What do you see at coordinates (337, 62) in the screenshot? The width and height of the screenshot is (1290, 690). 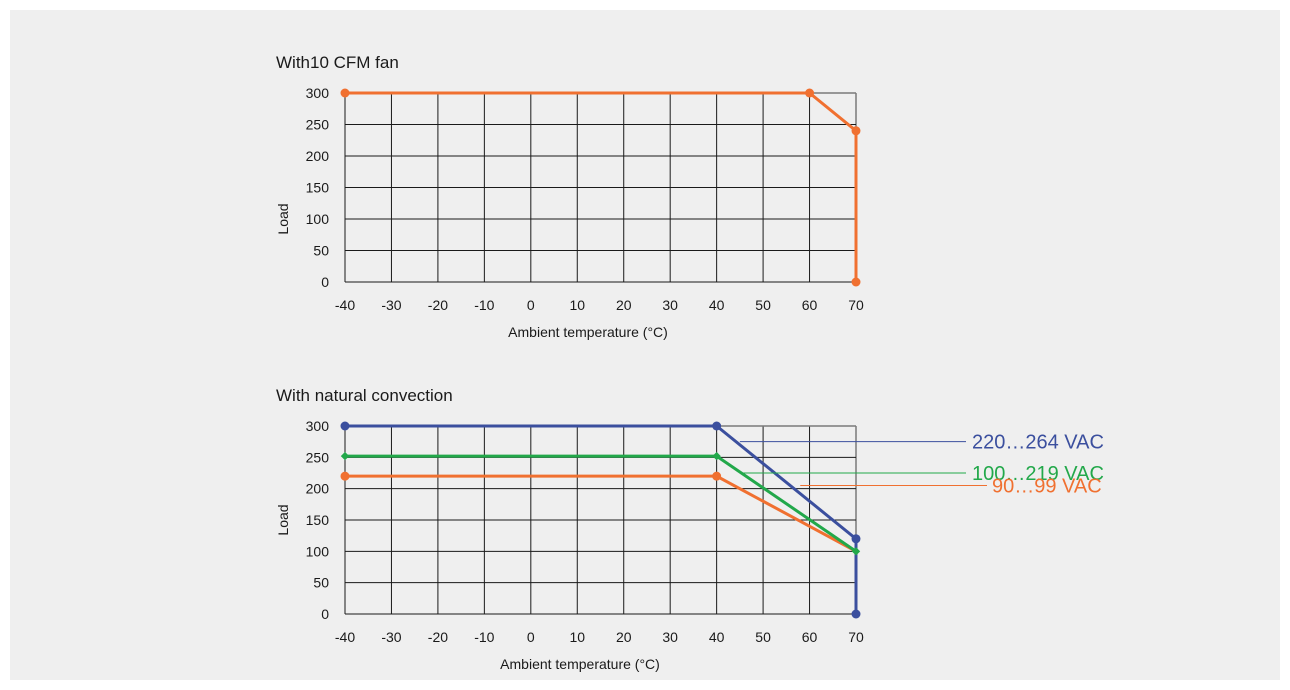 I see `chart-title: With10 CFM fan` at bounding box center [337, 62].